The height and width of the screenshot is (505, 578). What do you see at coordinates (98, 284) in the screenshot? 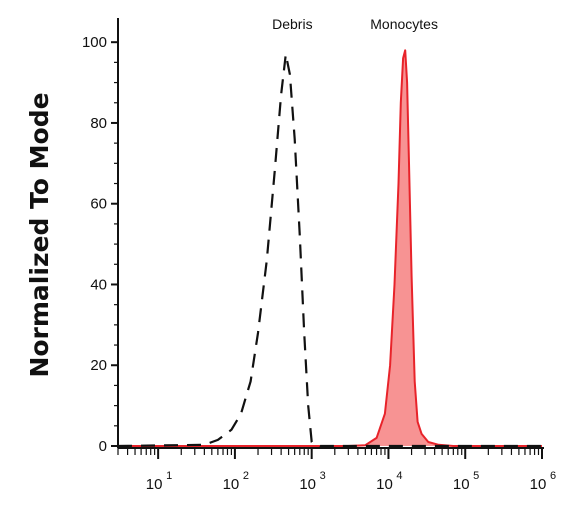
I see `y-tick-label: 40` at bounding box center [98, 284].